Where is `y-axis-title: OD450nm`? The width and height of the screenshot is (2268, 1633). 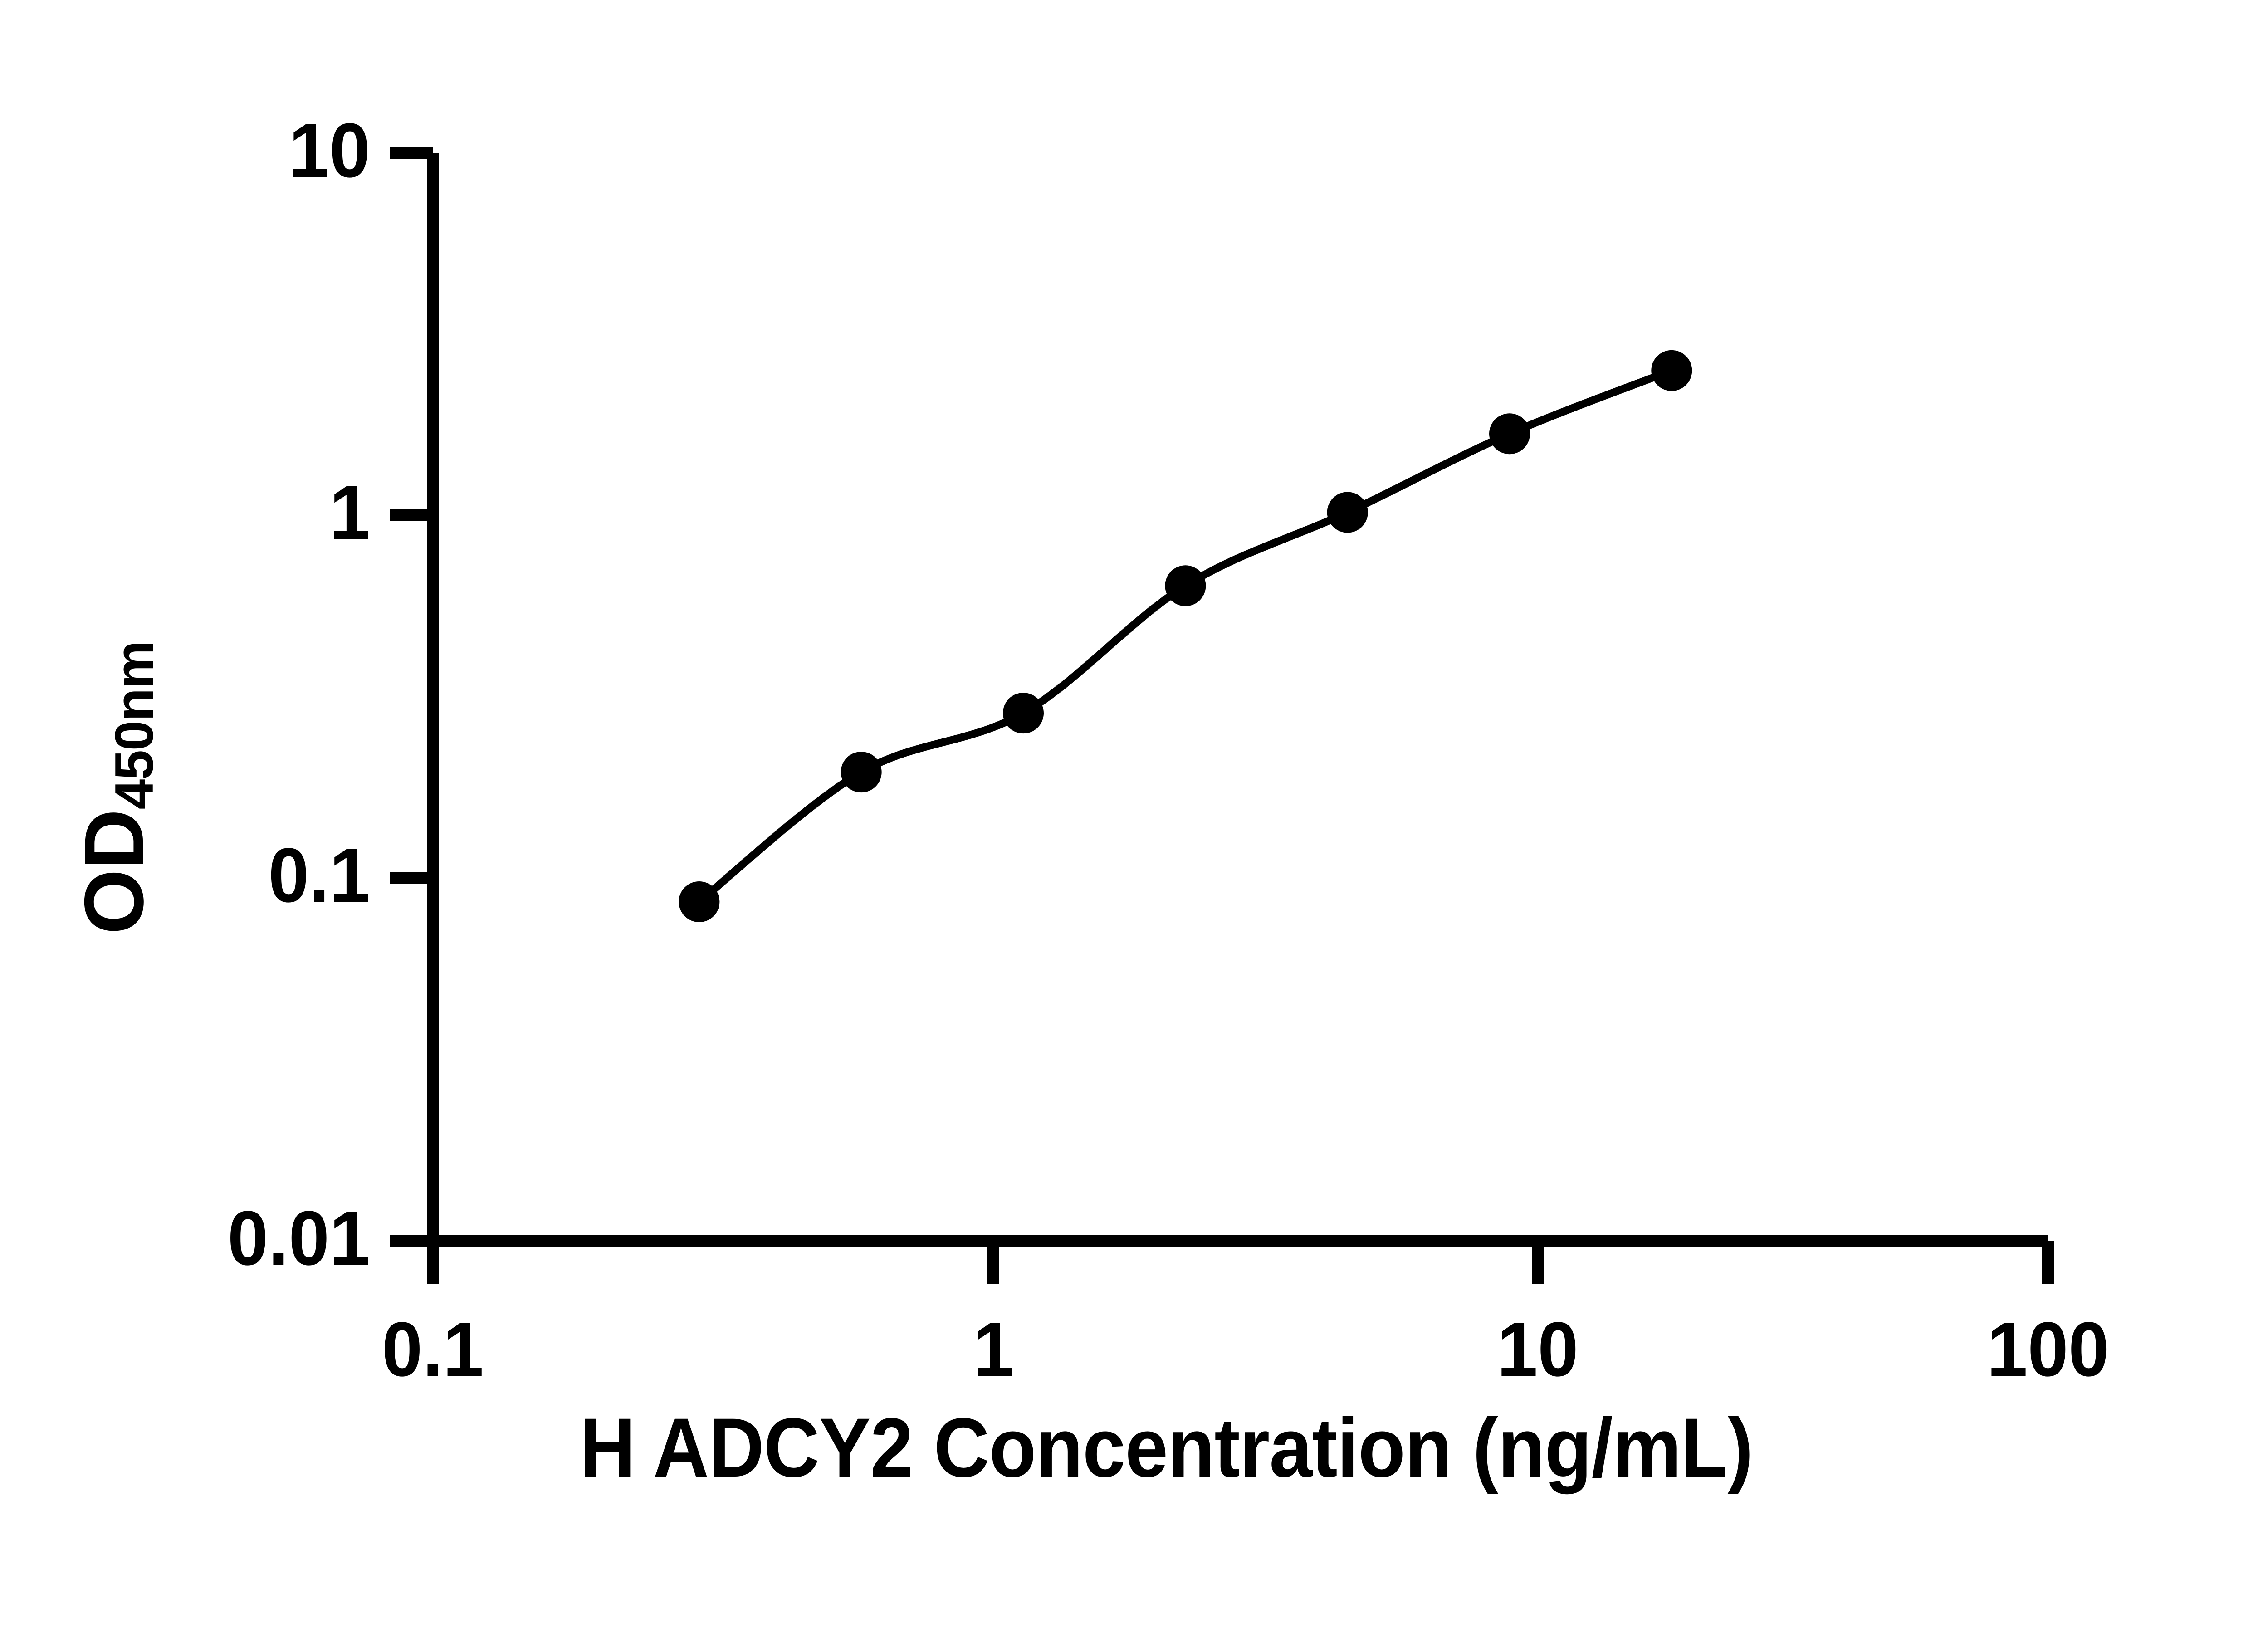 y-axis-title: OD450nm is located at coordinates (116, 787).